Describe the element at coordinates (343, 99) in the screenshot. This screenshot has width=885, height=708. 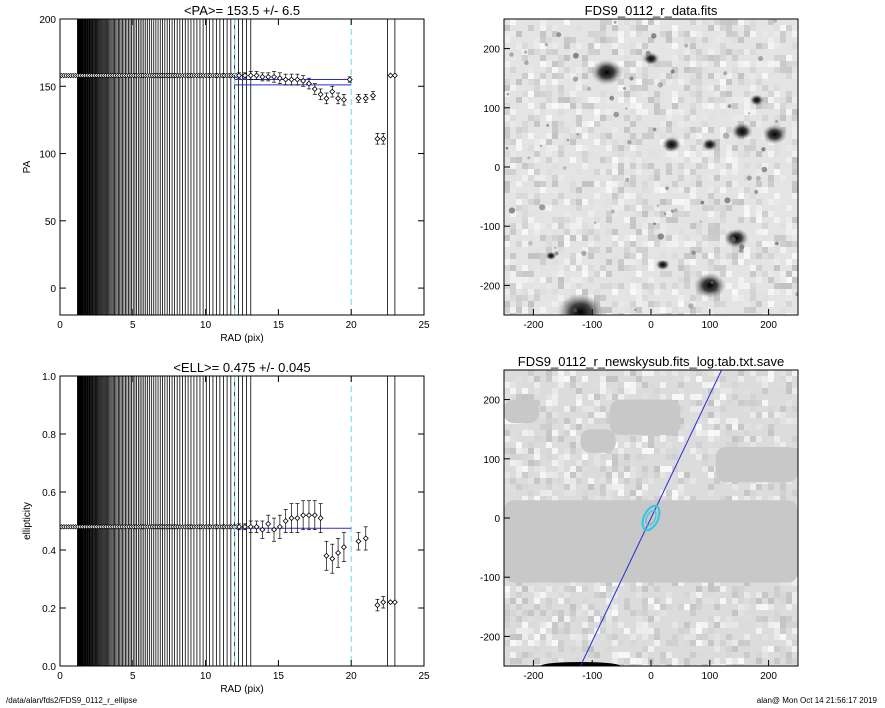
I see `data-point` at that location.